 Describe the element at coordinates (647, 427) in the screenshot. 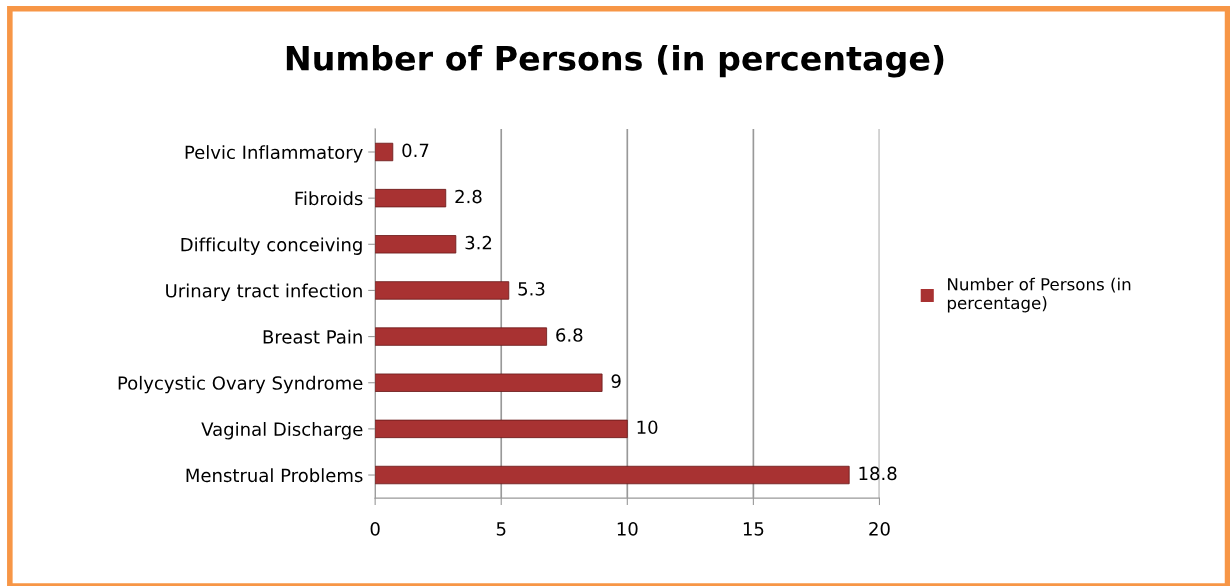

I see `data-label: 10` at that location.